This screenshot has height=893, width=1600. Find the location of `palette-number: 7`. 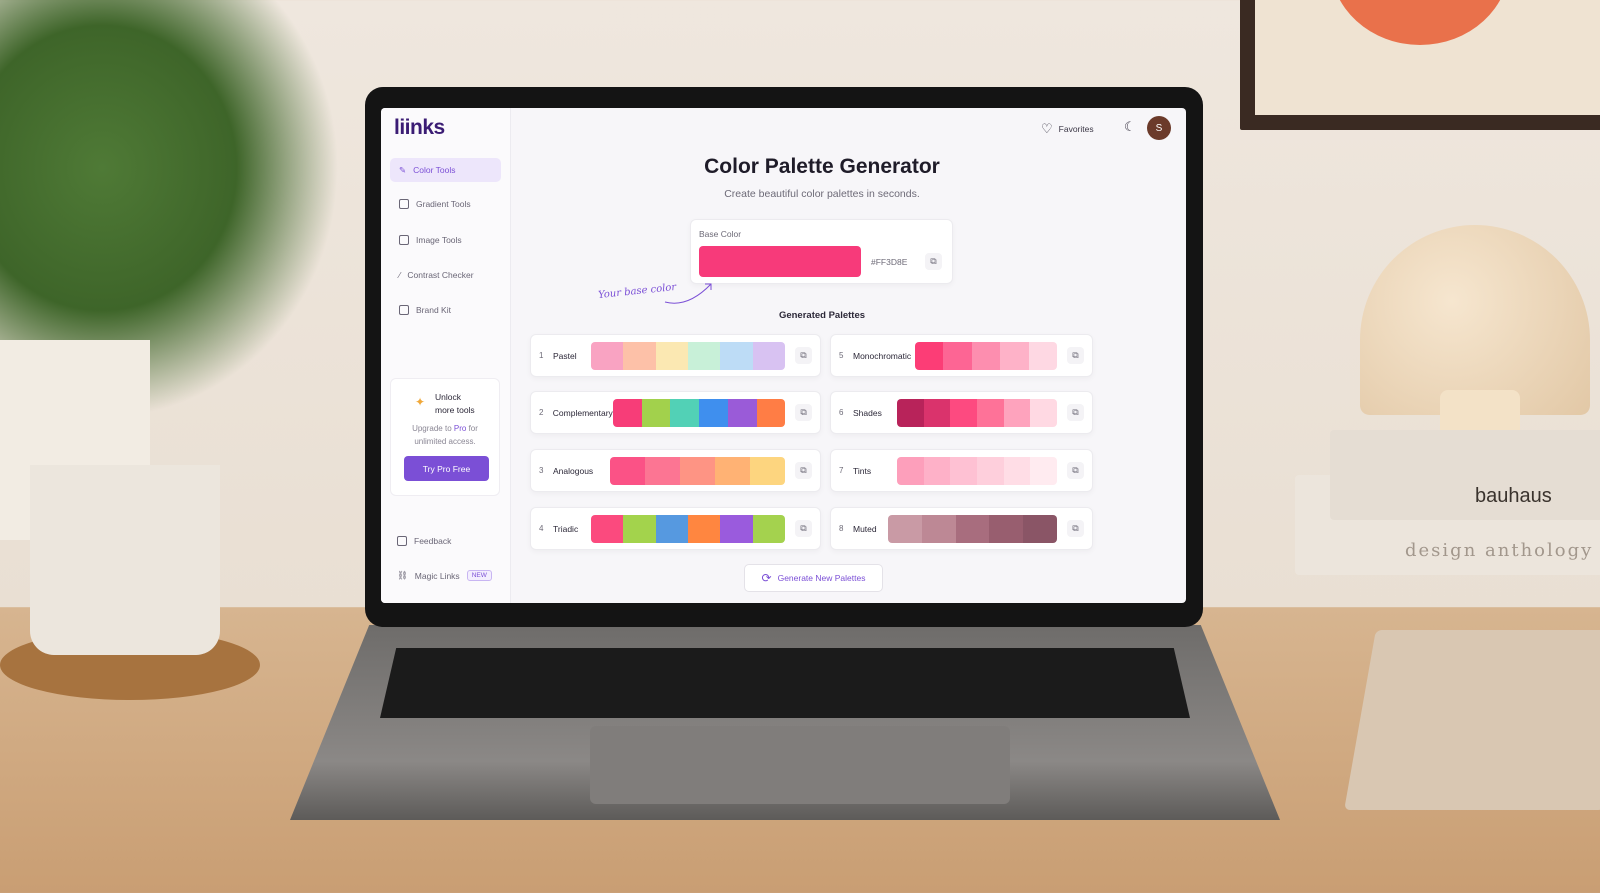

palette-number: 7 is located at coordinates (841, 470).